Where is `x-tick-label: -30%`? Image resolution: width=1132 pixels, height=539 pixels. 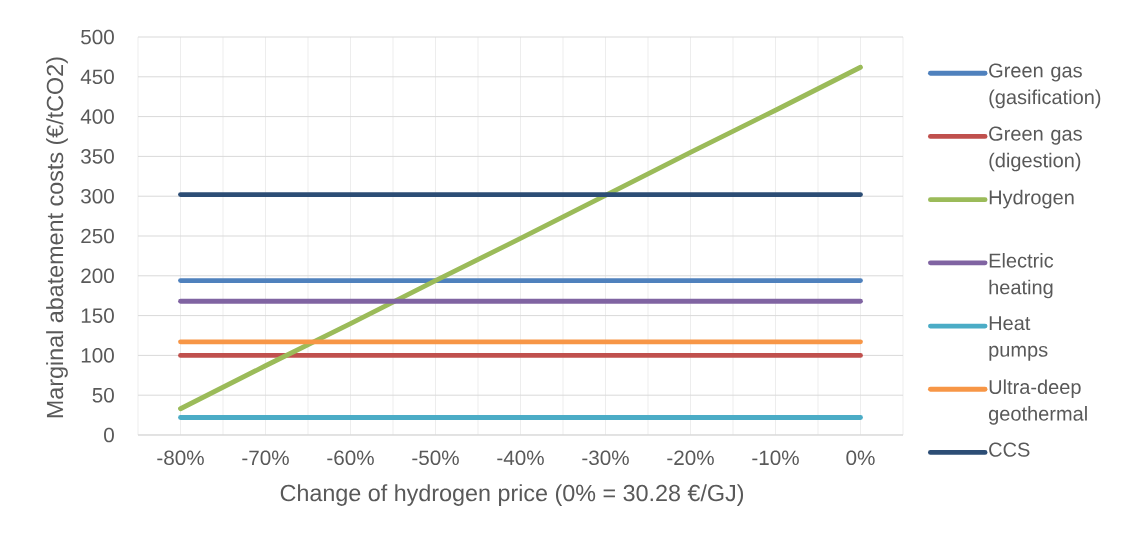
x-tick-label: -30% is located at coordinates (605, 458).